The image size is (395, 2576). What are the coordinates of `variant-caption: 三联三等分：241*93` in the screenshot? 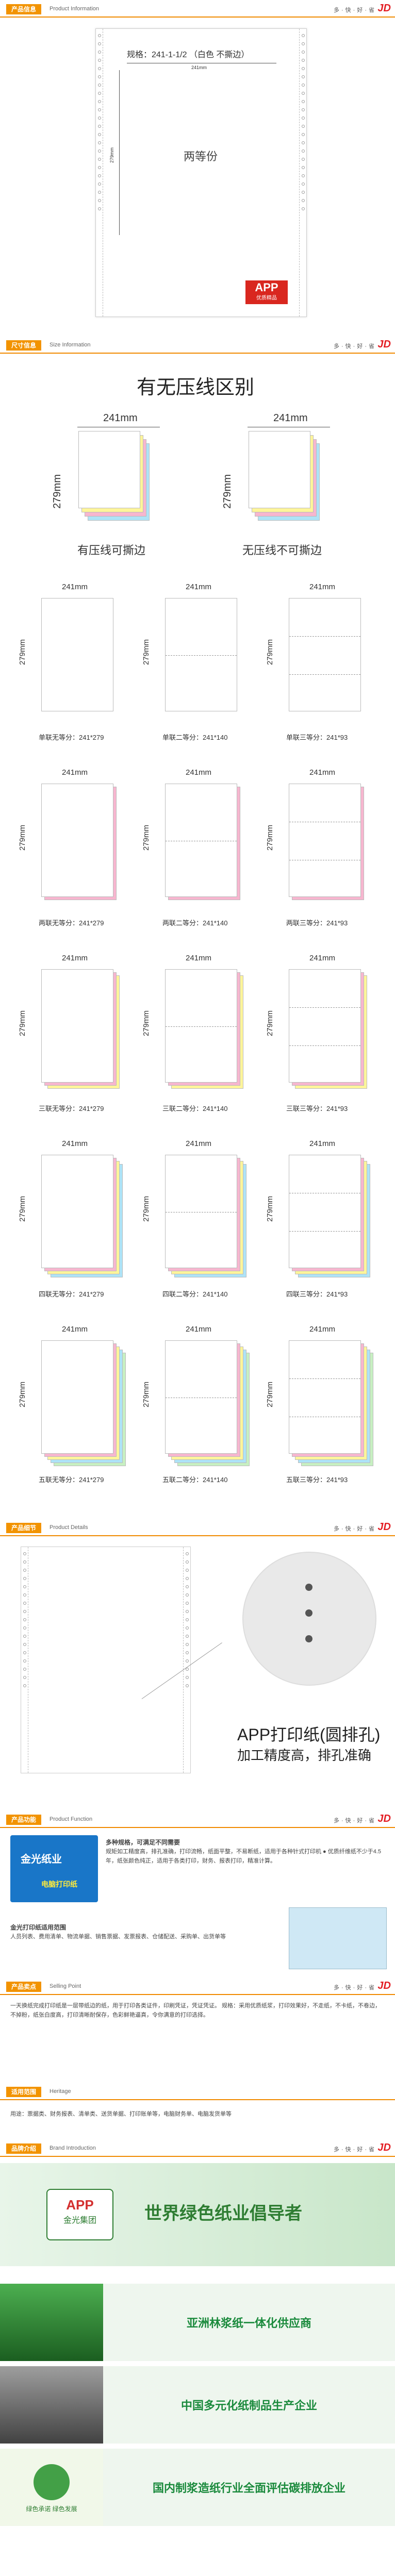 It's located at (317, 1109).